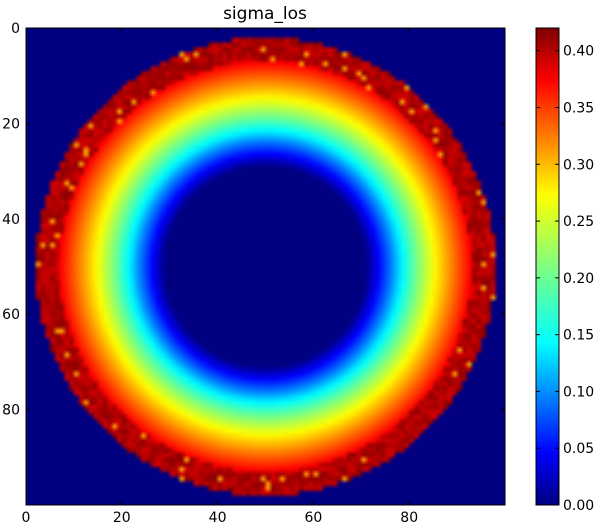  I want to click on colorbar-tick-label: 0.20, so click(578, 279).